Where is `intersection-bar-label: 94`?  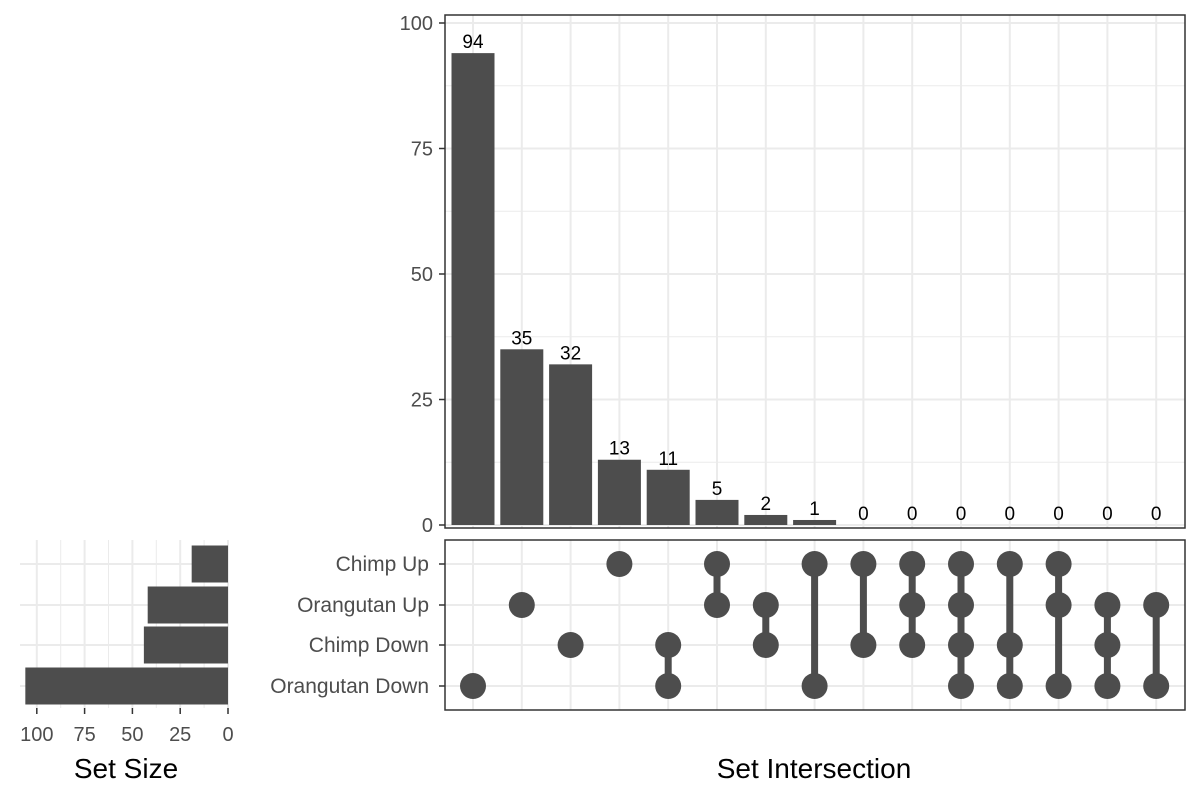 intersection-bar-label: 94 is located at coordinates (473, 42).